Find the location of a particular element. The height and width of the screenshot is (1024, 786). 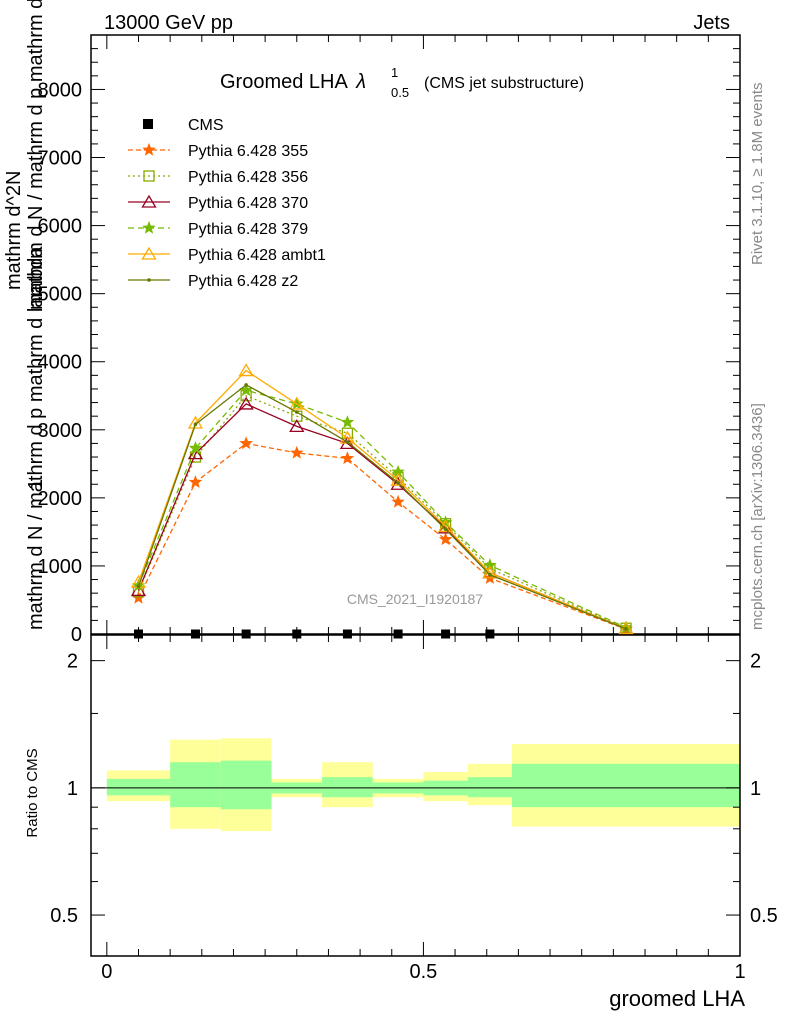

legend-label: Pythia 6.428 ambt1 is located at coordinates (257, 255).